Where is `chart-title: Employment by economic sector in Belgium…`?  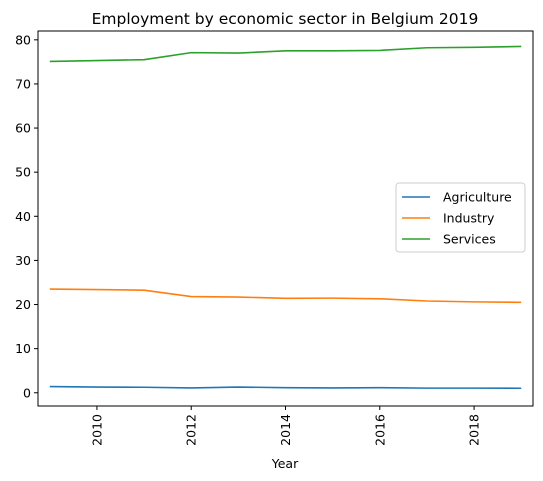
chart-title: Employment by economic sector in Belgium… is located at coordinates (285, 19).